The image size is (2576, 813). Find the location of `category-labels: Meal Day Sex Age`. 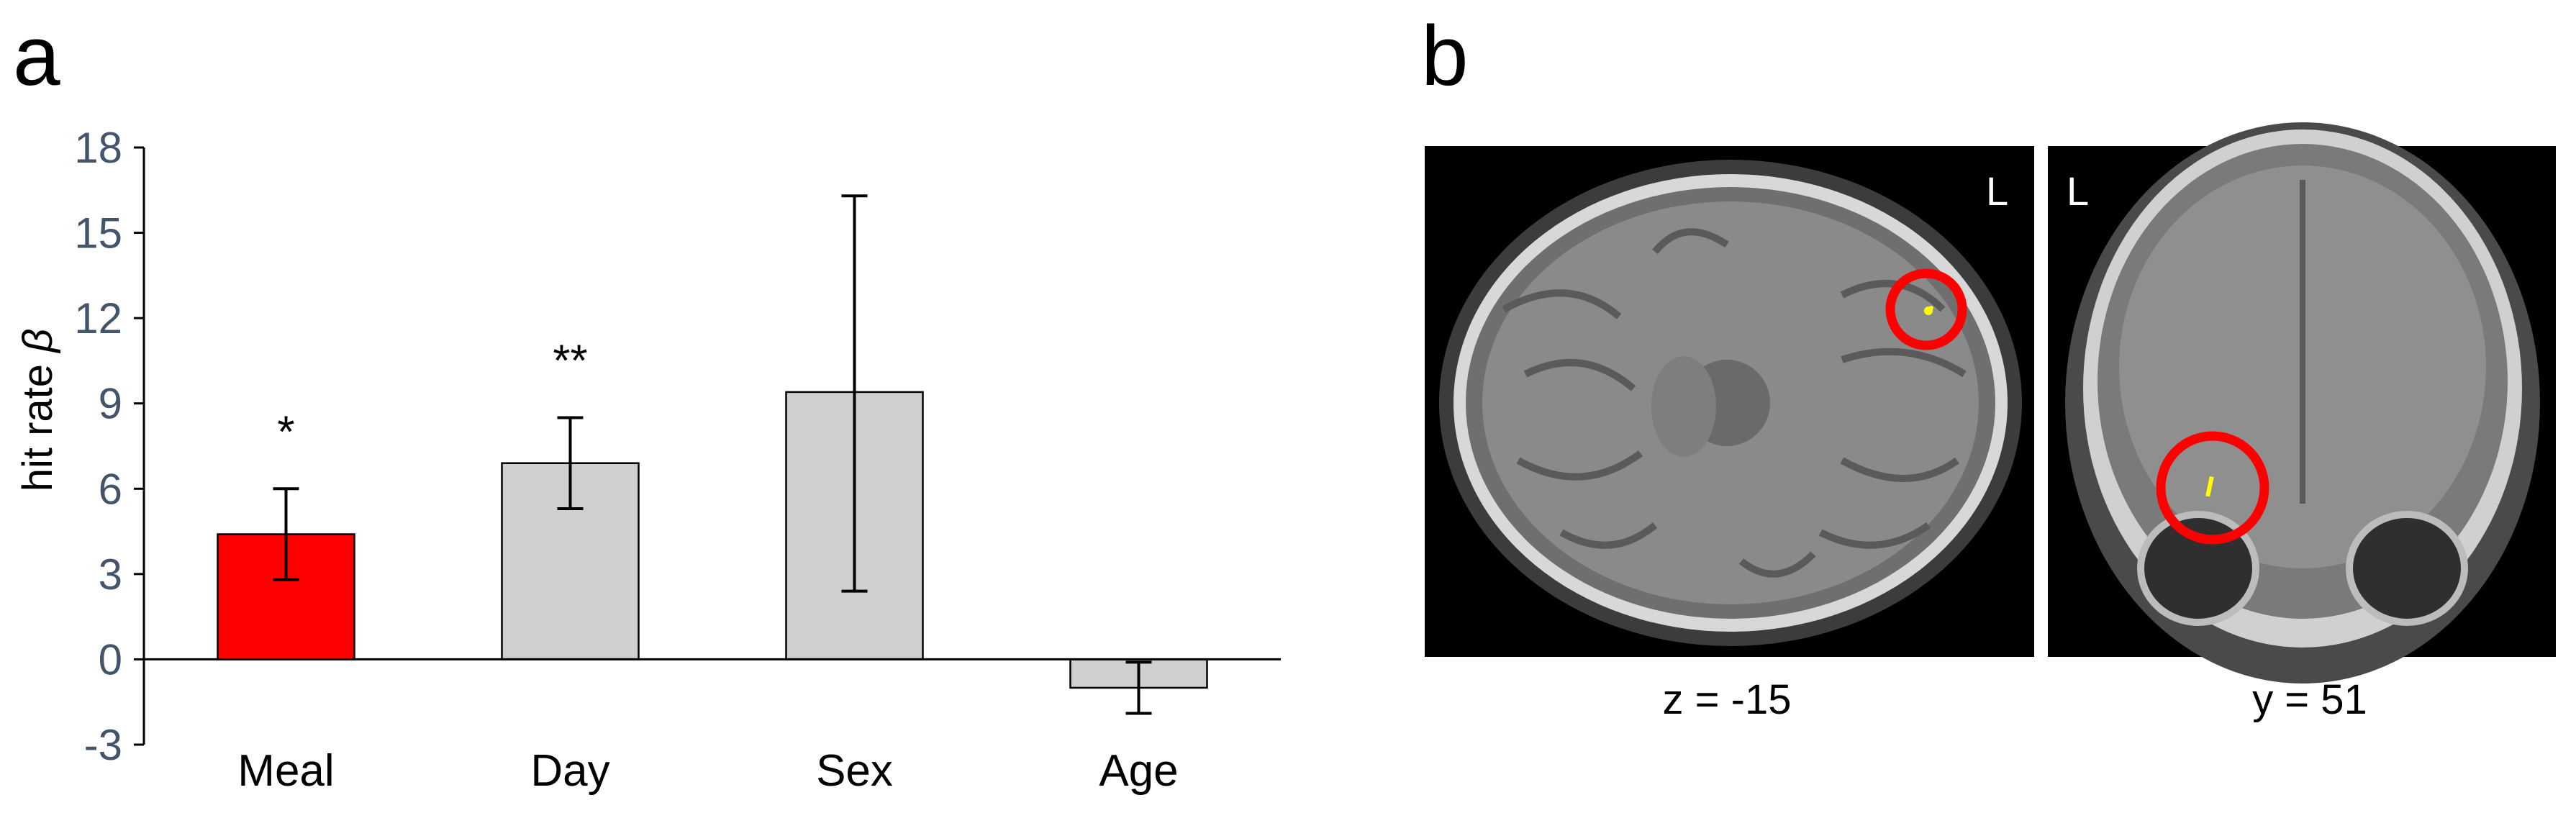

category-labels: Meal Day Sex Age is located at coordinates (707, 771).